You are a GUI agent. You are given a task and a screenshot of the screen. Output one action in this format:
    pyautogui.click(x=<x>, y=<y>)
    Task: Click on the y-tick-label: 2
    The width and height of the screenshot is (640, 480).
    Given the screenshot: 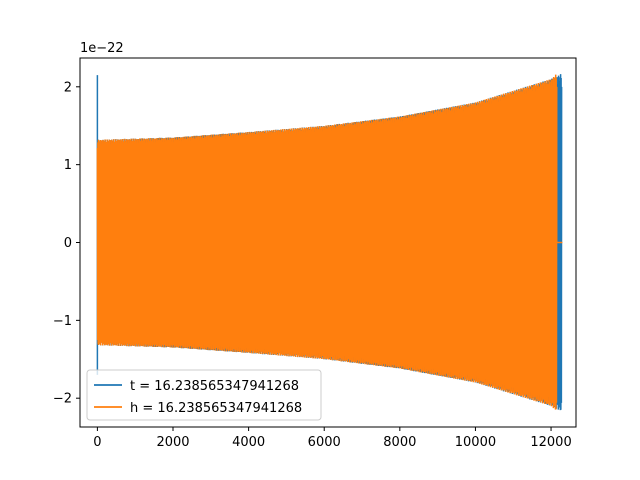 What is the action you would take?
    pyautogui.click(x=68, y=87)
    